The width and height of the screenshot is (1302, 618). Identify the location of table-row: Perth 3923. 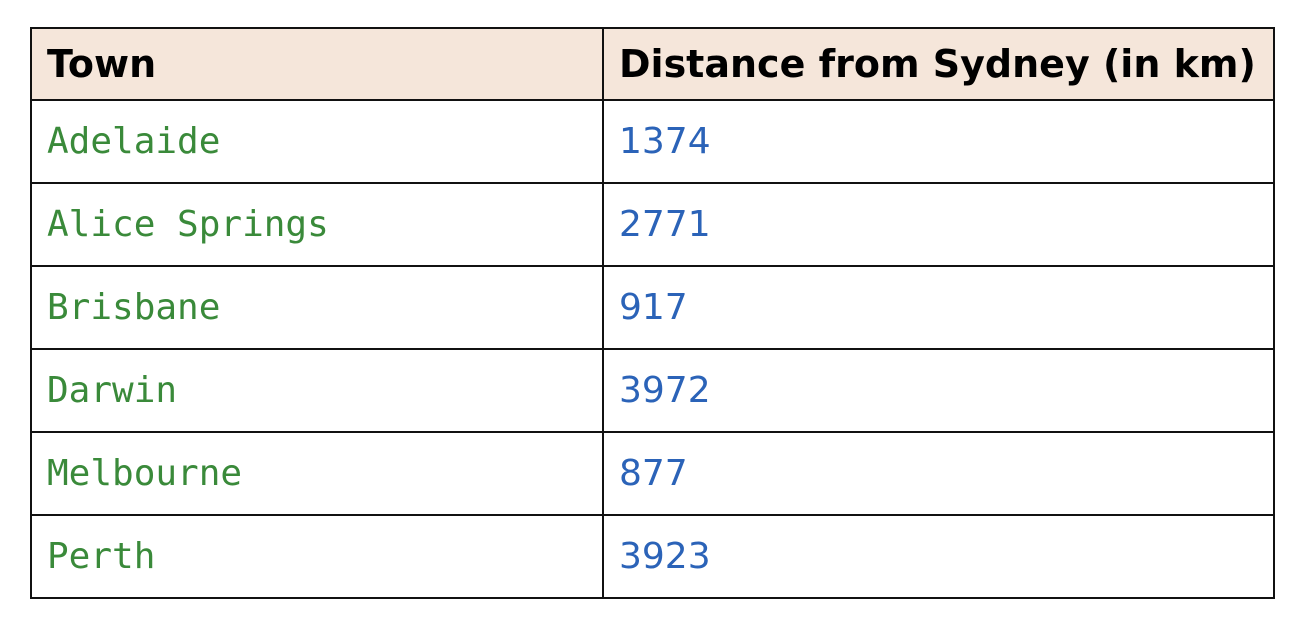
(652, 556).